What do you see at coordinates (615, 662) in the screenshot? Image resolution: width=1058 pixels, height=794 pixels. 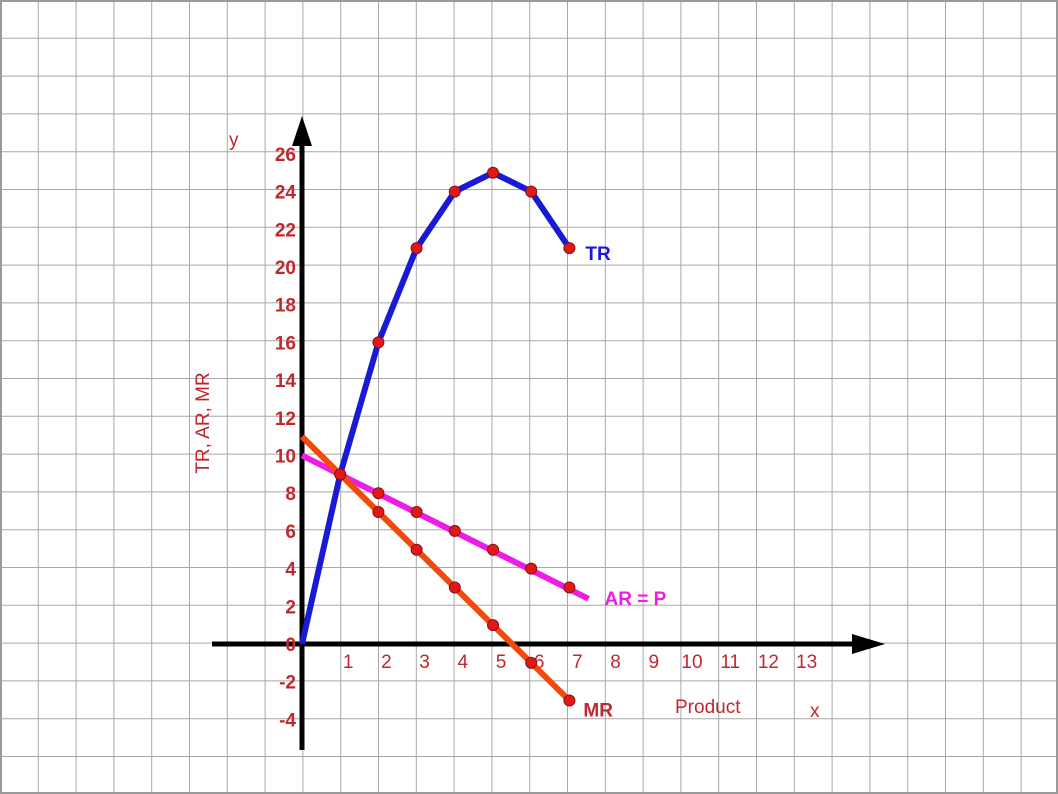 I see `x-tick-label: 8` at bounding box center [615, 662].